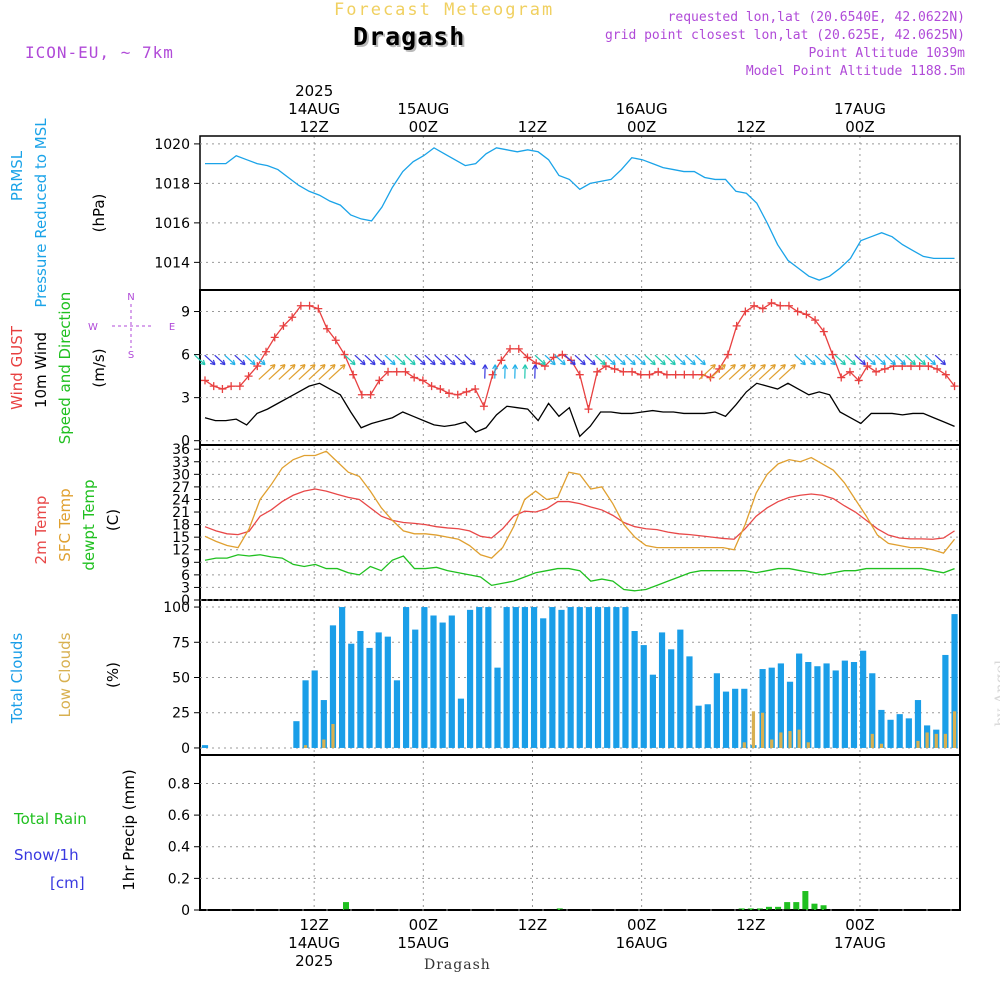 This screenshot has height=1000, width=1000. What do you see at coordinates (41, 213) in the screenshot?
I see `pressure-label-2: Pressure Reduced to MSL` at bounding box center [41, 213].